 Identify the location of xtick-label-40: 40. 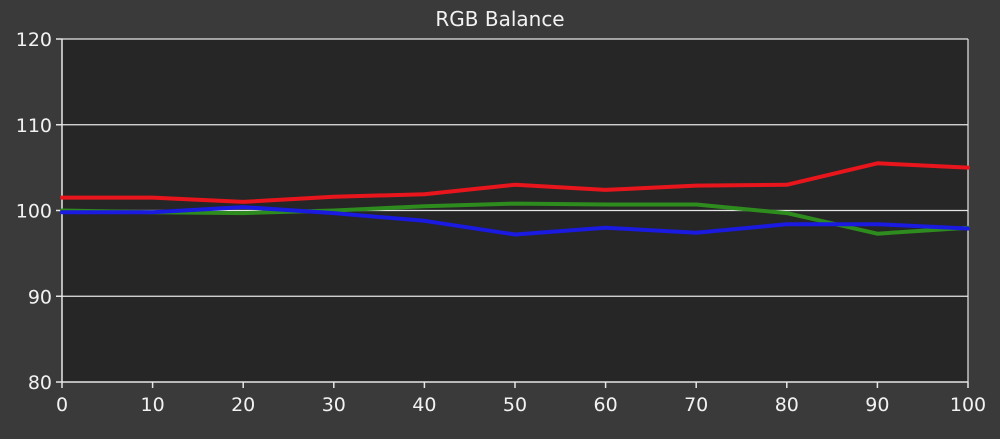
(424, 405).